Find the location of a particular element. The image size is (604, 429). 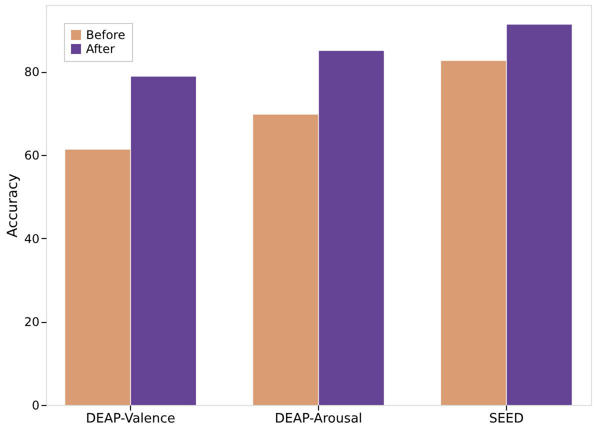

y-tick-label: 80 is located at coordinates (32, 72).